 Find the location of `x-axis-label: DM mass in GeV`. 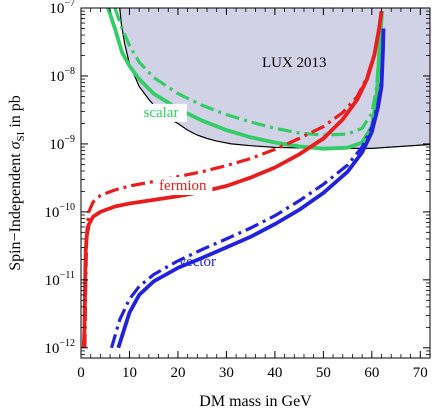

x-axis-label: DM mass in GeV is located at coordinates (255, 401).